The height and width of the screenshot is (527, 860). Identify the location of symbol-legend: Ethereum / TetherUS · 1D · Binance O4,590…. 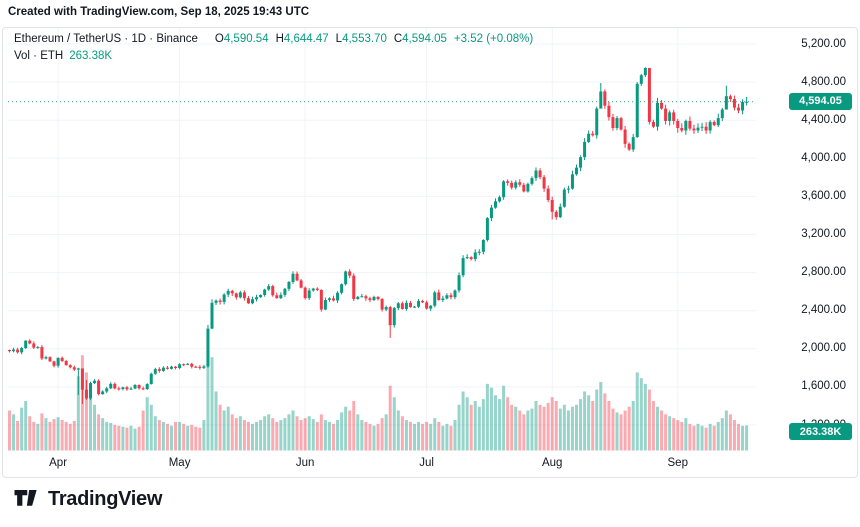
(273, 39).